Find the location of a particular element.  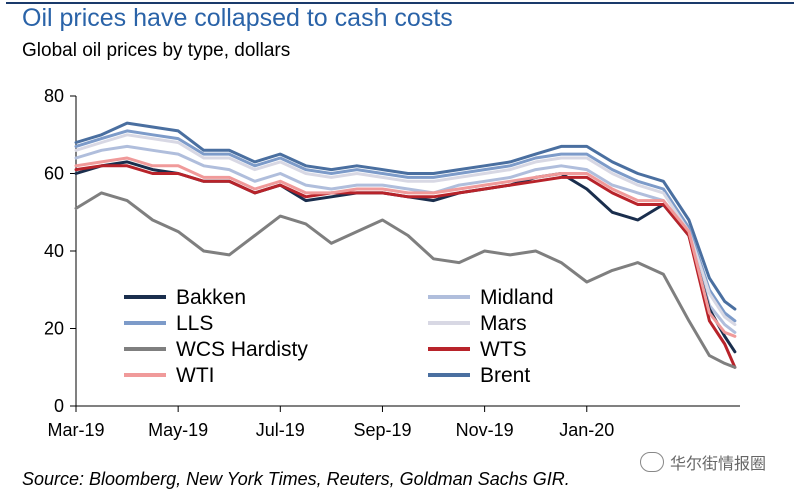

legend-label-brent: Brent is located at coordinates (505, 375).